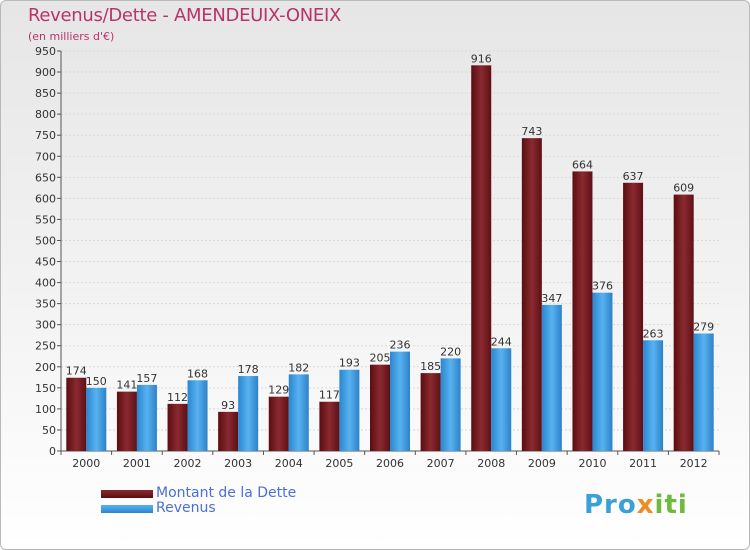 The image size is (750, 550). I want to click on data-label-debt: 129, so click(278, 390).